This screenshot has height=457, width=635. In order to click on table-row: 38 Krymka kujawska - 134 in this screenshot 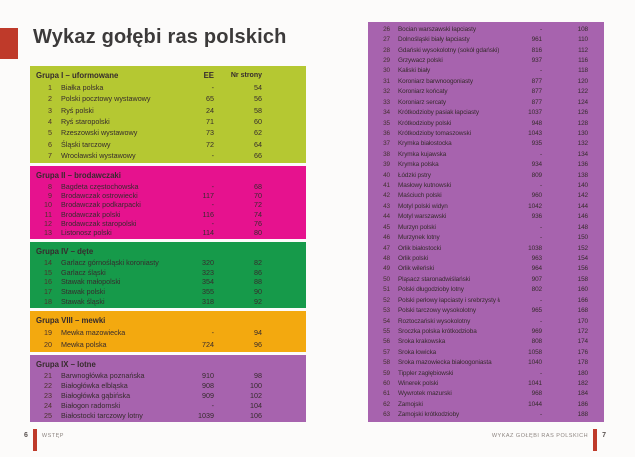, I will do `click(481, 154)`.